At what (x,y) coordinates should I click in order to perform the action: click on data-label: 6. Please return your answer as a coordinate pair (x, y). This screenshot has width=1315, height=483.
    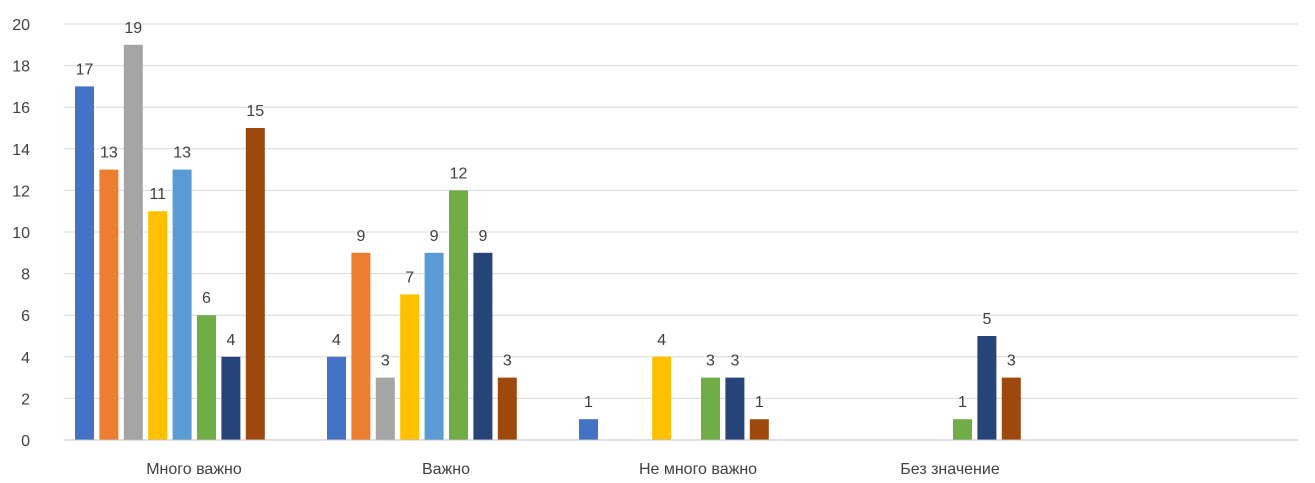
    Looking at the image, I should click on (206, 298).